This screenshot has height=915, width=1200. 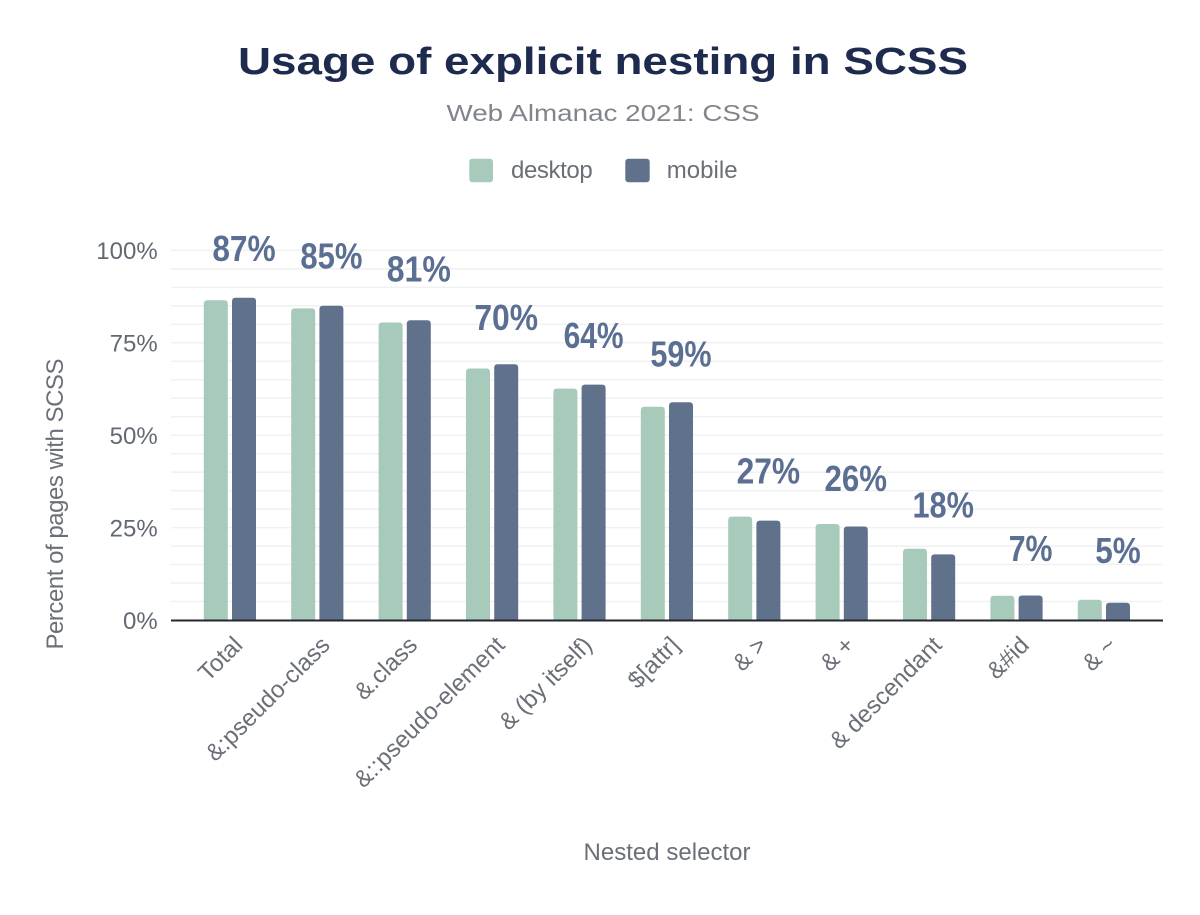 I want to click on svg-text: 0%, so click(x=140, y=621).